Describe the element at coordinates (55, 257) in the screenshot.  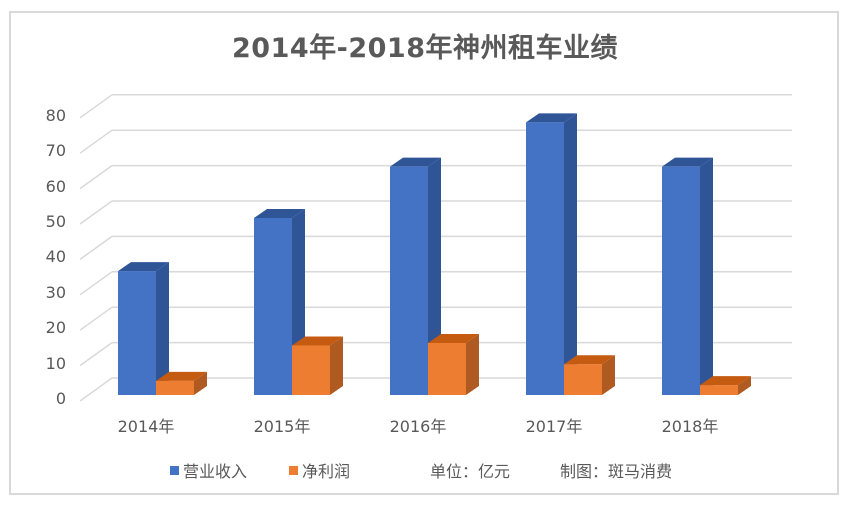
I see `y-tick-label: 40` at that location.